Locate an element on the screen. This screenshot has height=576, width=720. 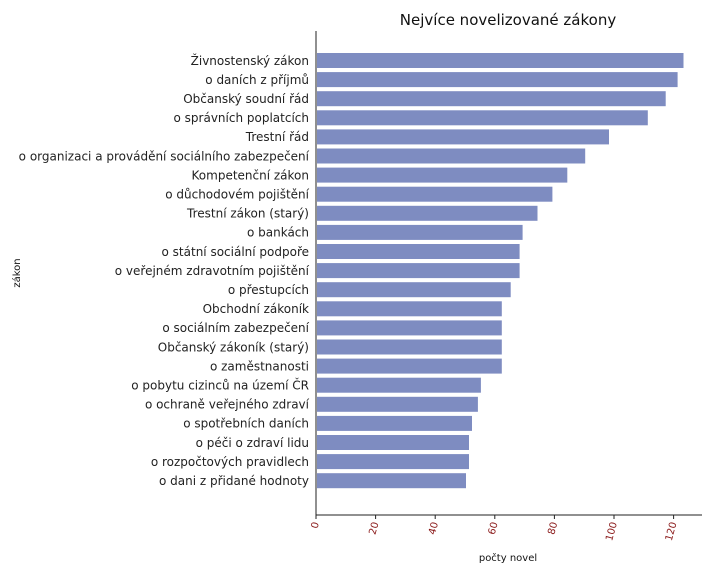
y-axis-title: zákon is located at coordinates (17, 272).